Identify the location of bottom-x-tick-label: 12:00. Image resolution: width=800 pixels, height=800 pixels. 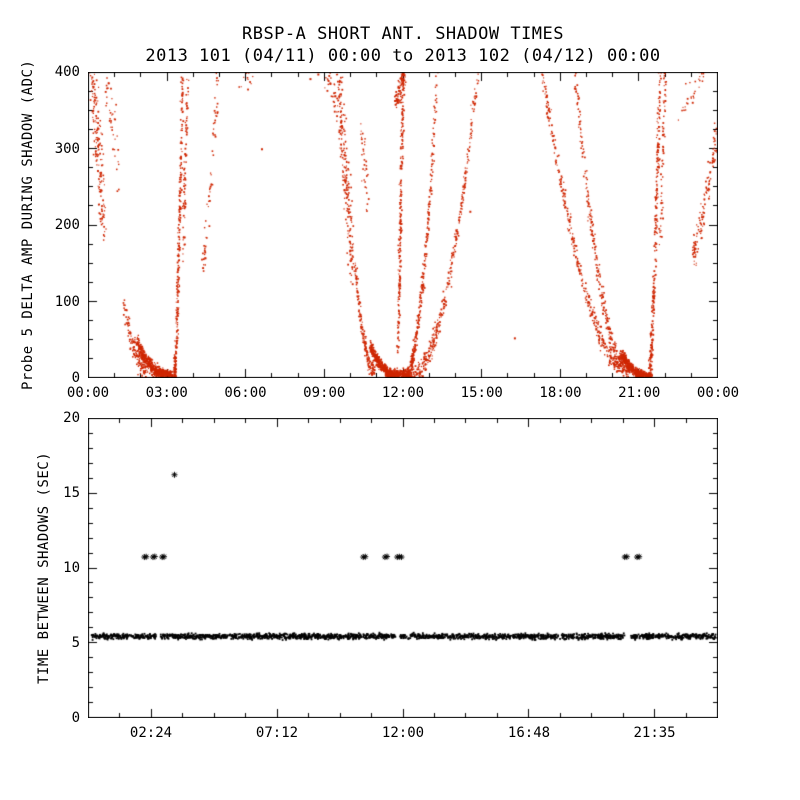
(403, 733).